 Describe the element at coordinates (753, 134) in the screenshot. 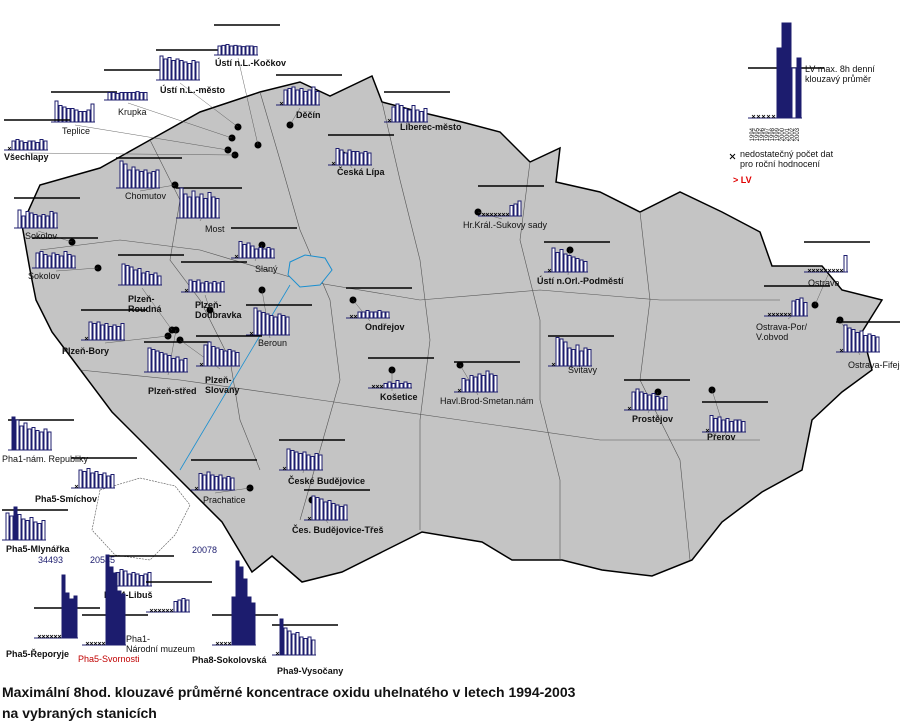

I see `legend-year: 1994` at that location.